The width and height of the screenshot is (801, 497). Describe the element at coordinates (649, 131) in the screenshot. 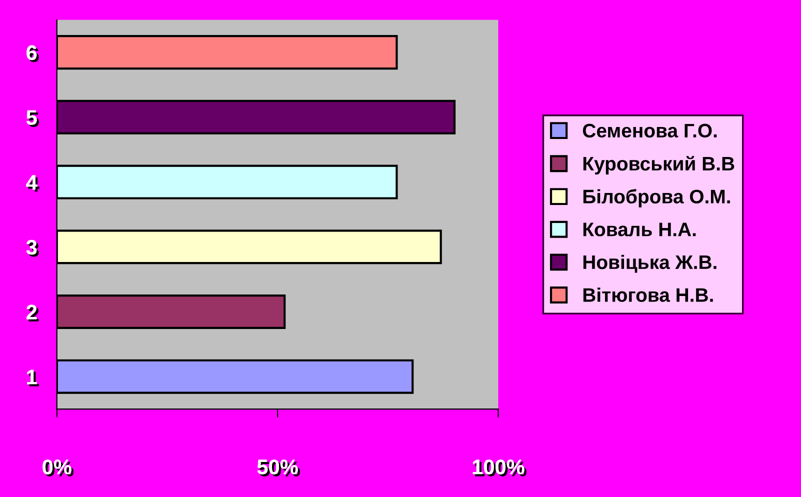

I see `legend-label: Семенова Г.О.` at that location.